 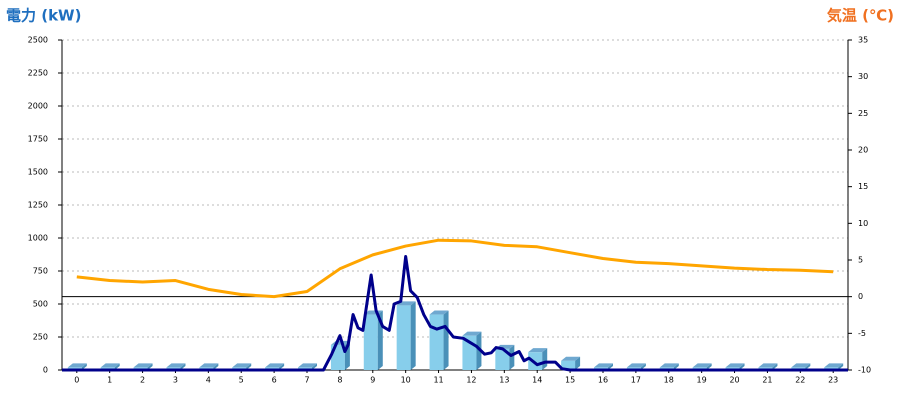 What do you see at coordinates (406, 380) in the screenshot?
I see `x-tick-label: 10` at bounding box center [406, 380].